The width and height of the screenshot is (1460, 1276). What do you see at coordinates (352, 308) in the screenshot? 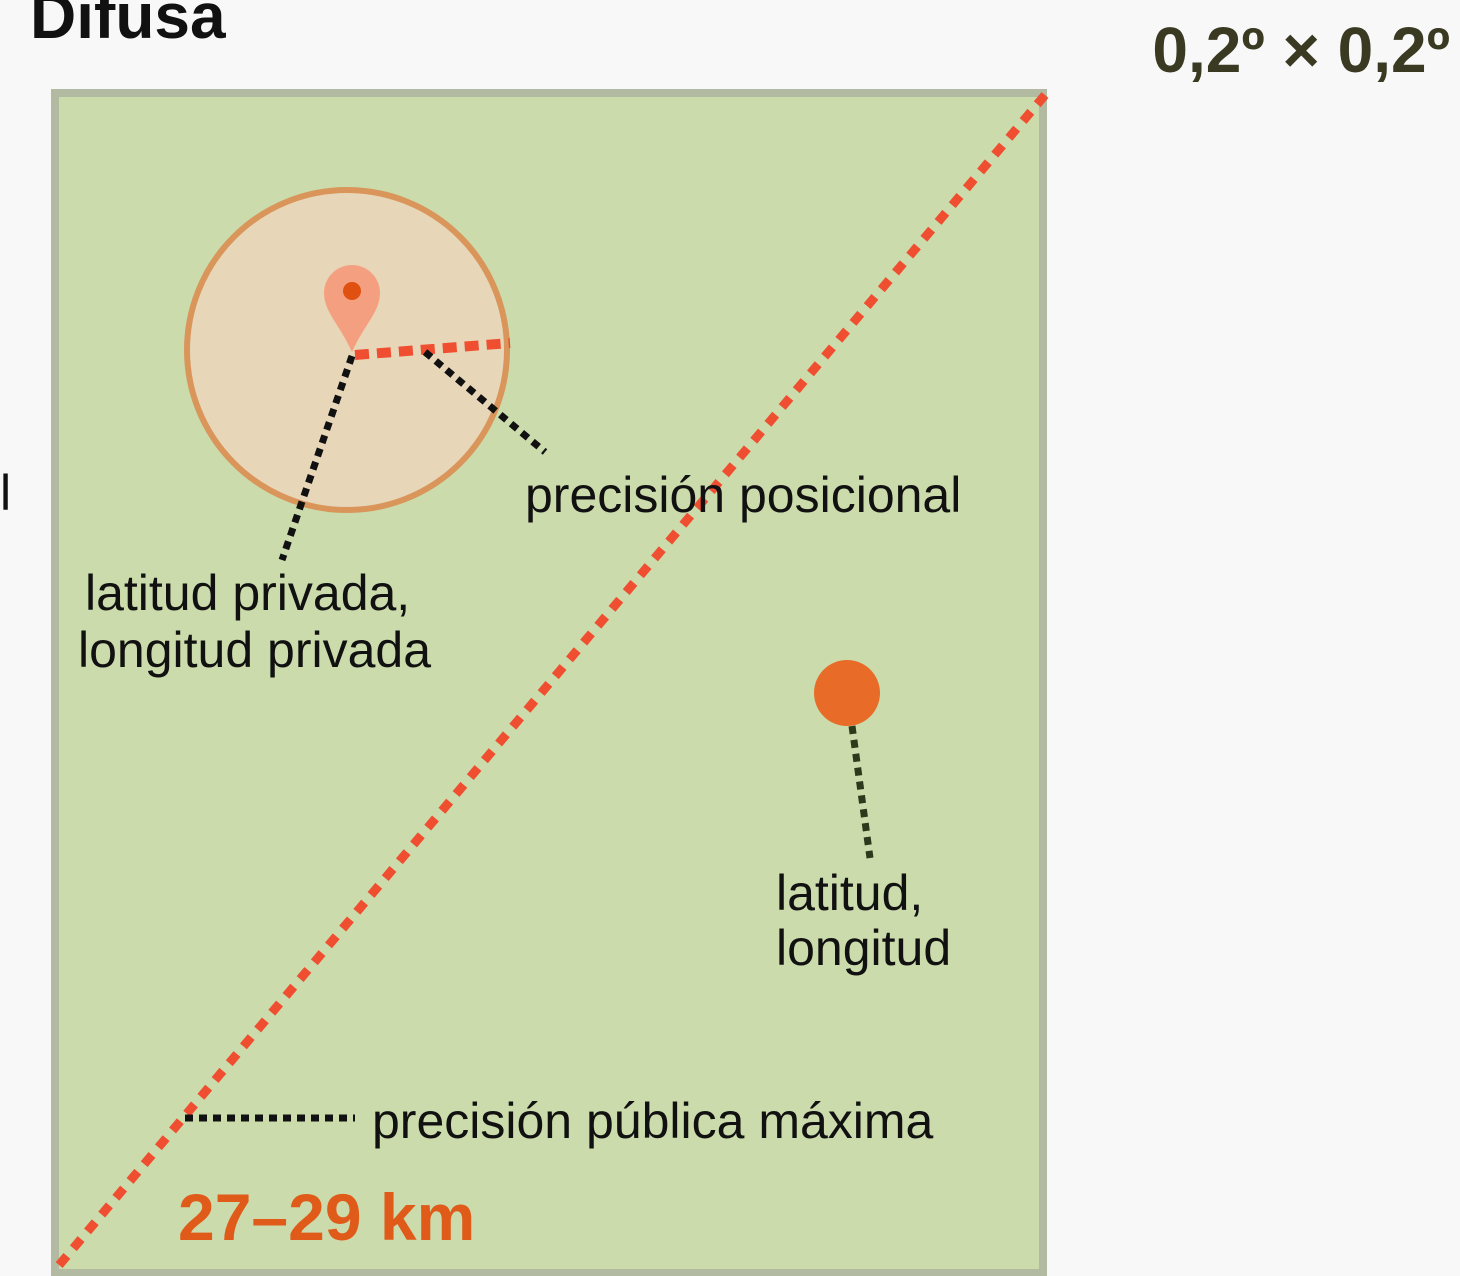
I see `pin` at bounding box center [352, 308].